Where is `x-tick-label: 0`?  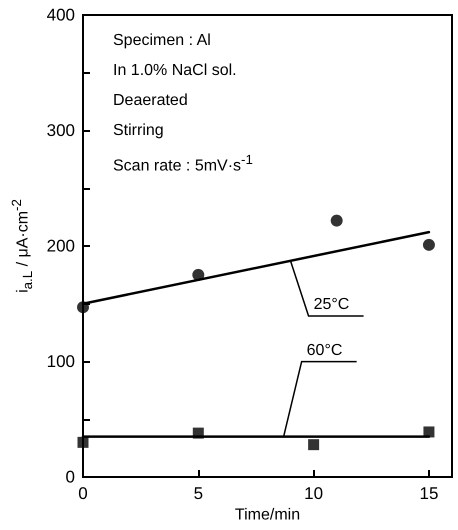 x-tick-label: 0 is located at coordinates (83, 493).